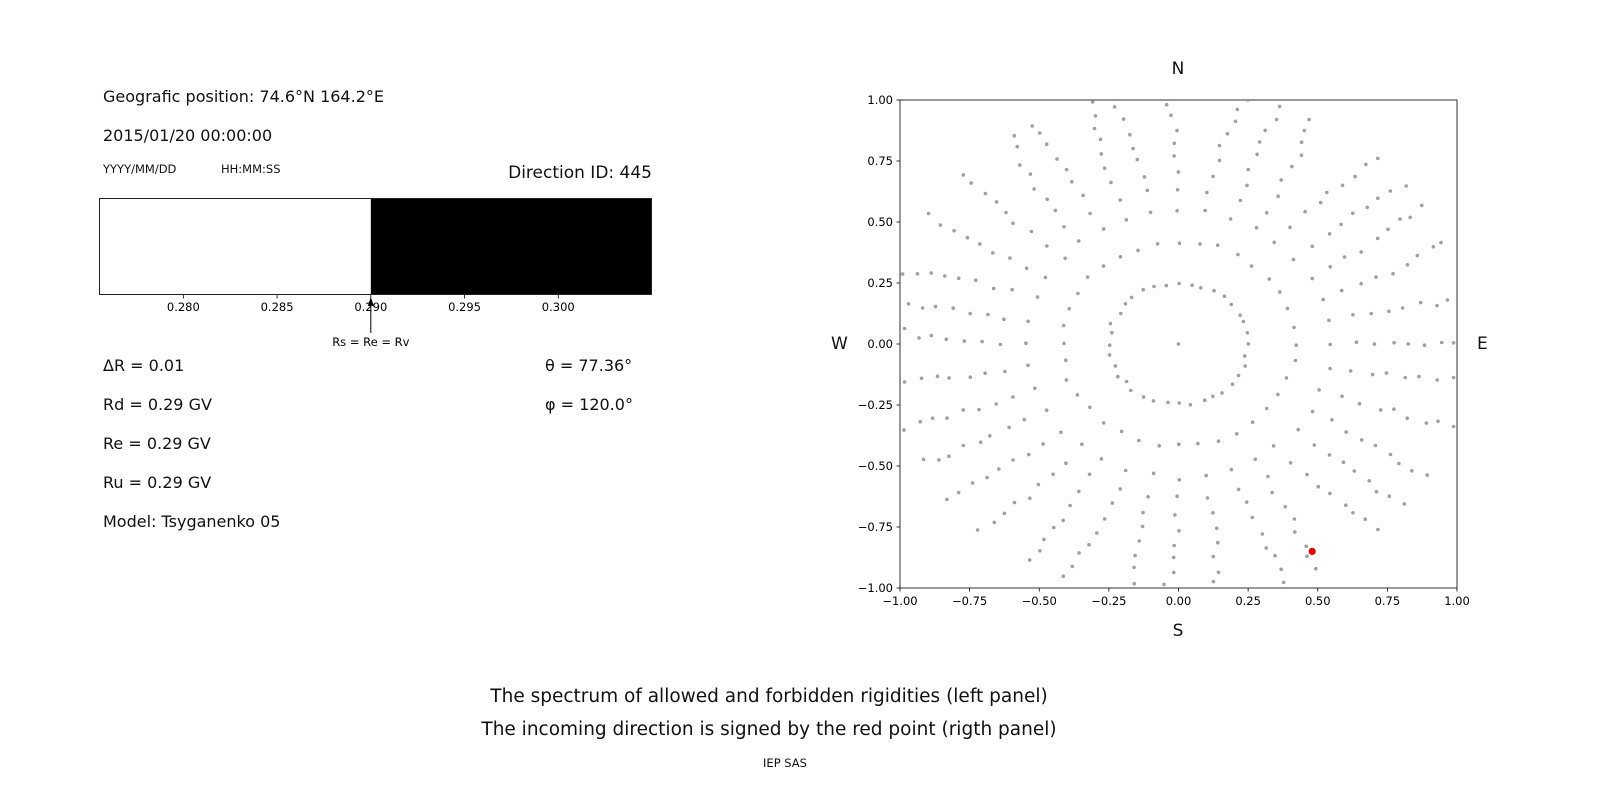 This screenshot has width=1600, height=800. Describe the element at coordinates (251, 169) in the screenshot. I see `time-format-label: HH:MM:SS` at that location.